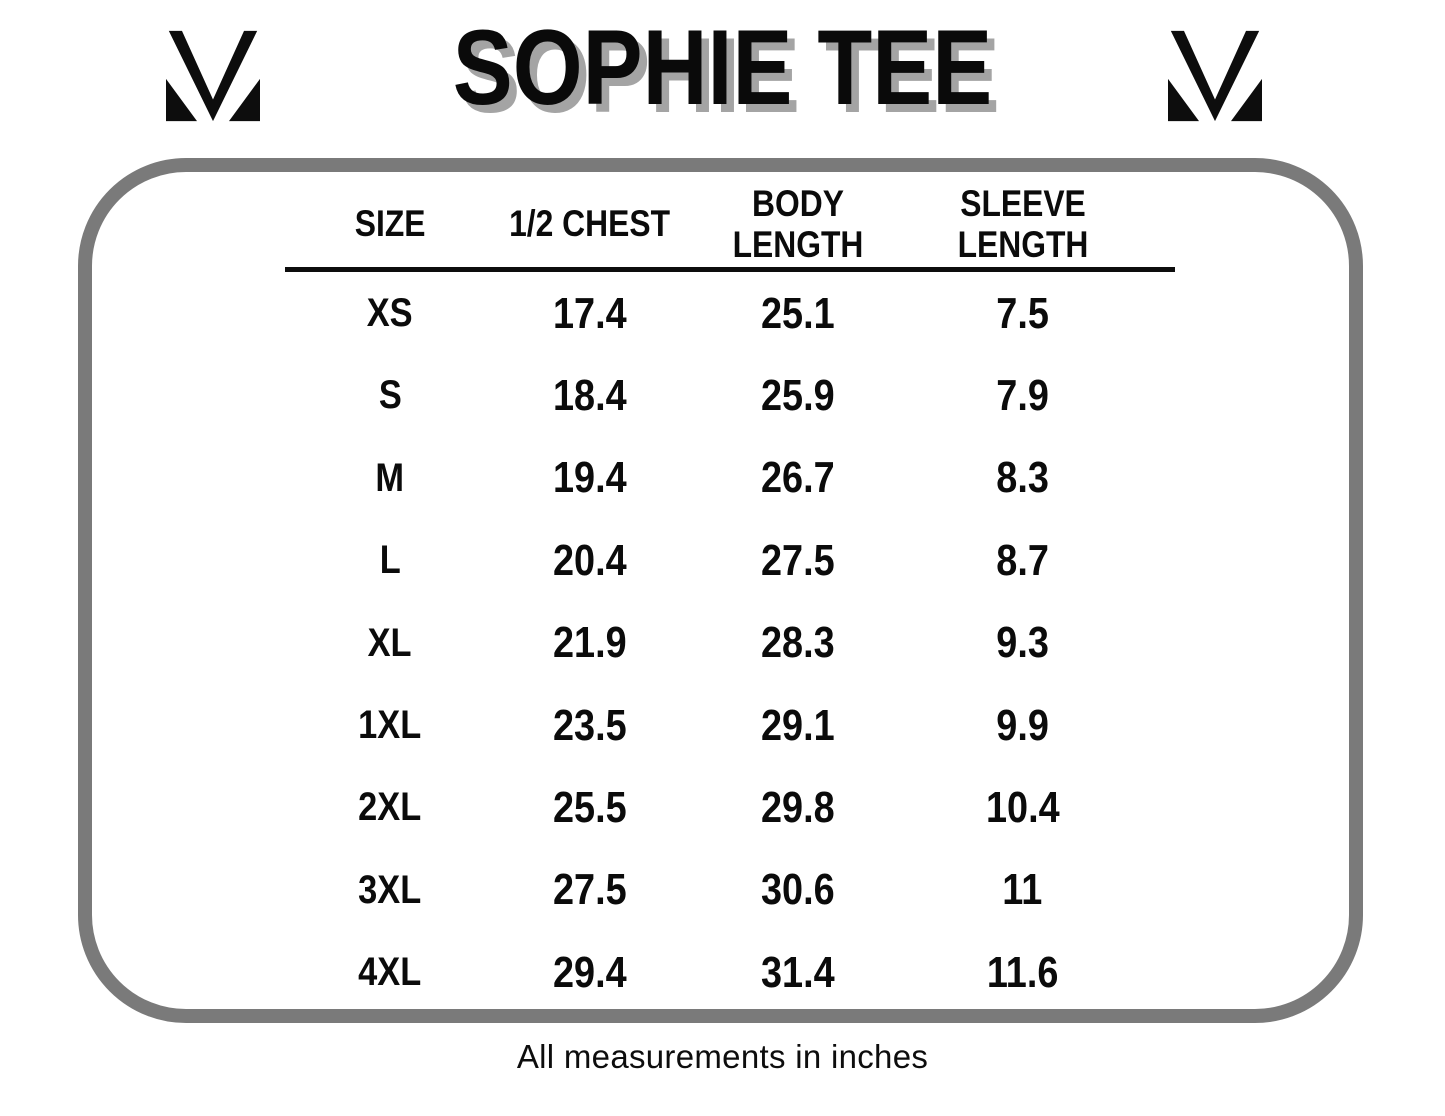  I want to click on cell-body-length: 26.7, so click(797, 478).